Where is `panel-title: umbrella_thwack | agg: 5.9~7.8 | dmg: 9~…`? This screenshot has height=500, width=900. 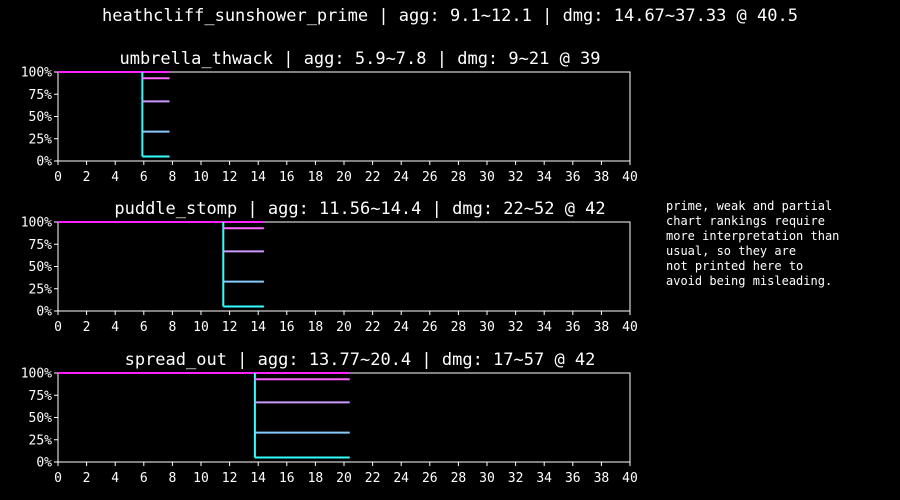
panel-title: umbrella_thwack | agg: 5.9~7.8 | dmg: 9~… is located at coordinates (359, 59).